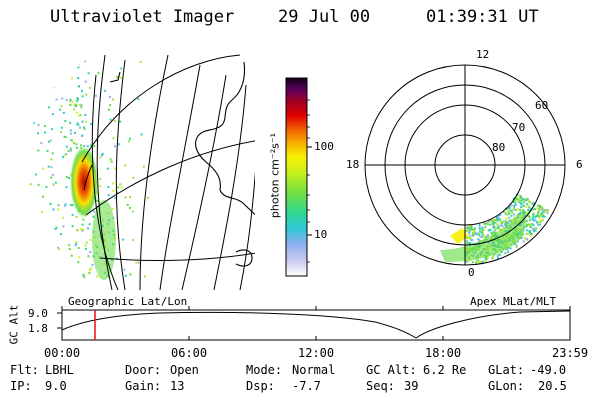  I want to click on gcalt-value: 6.2 Re, so click(445, 370).